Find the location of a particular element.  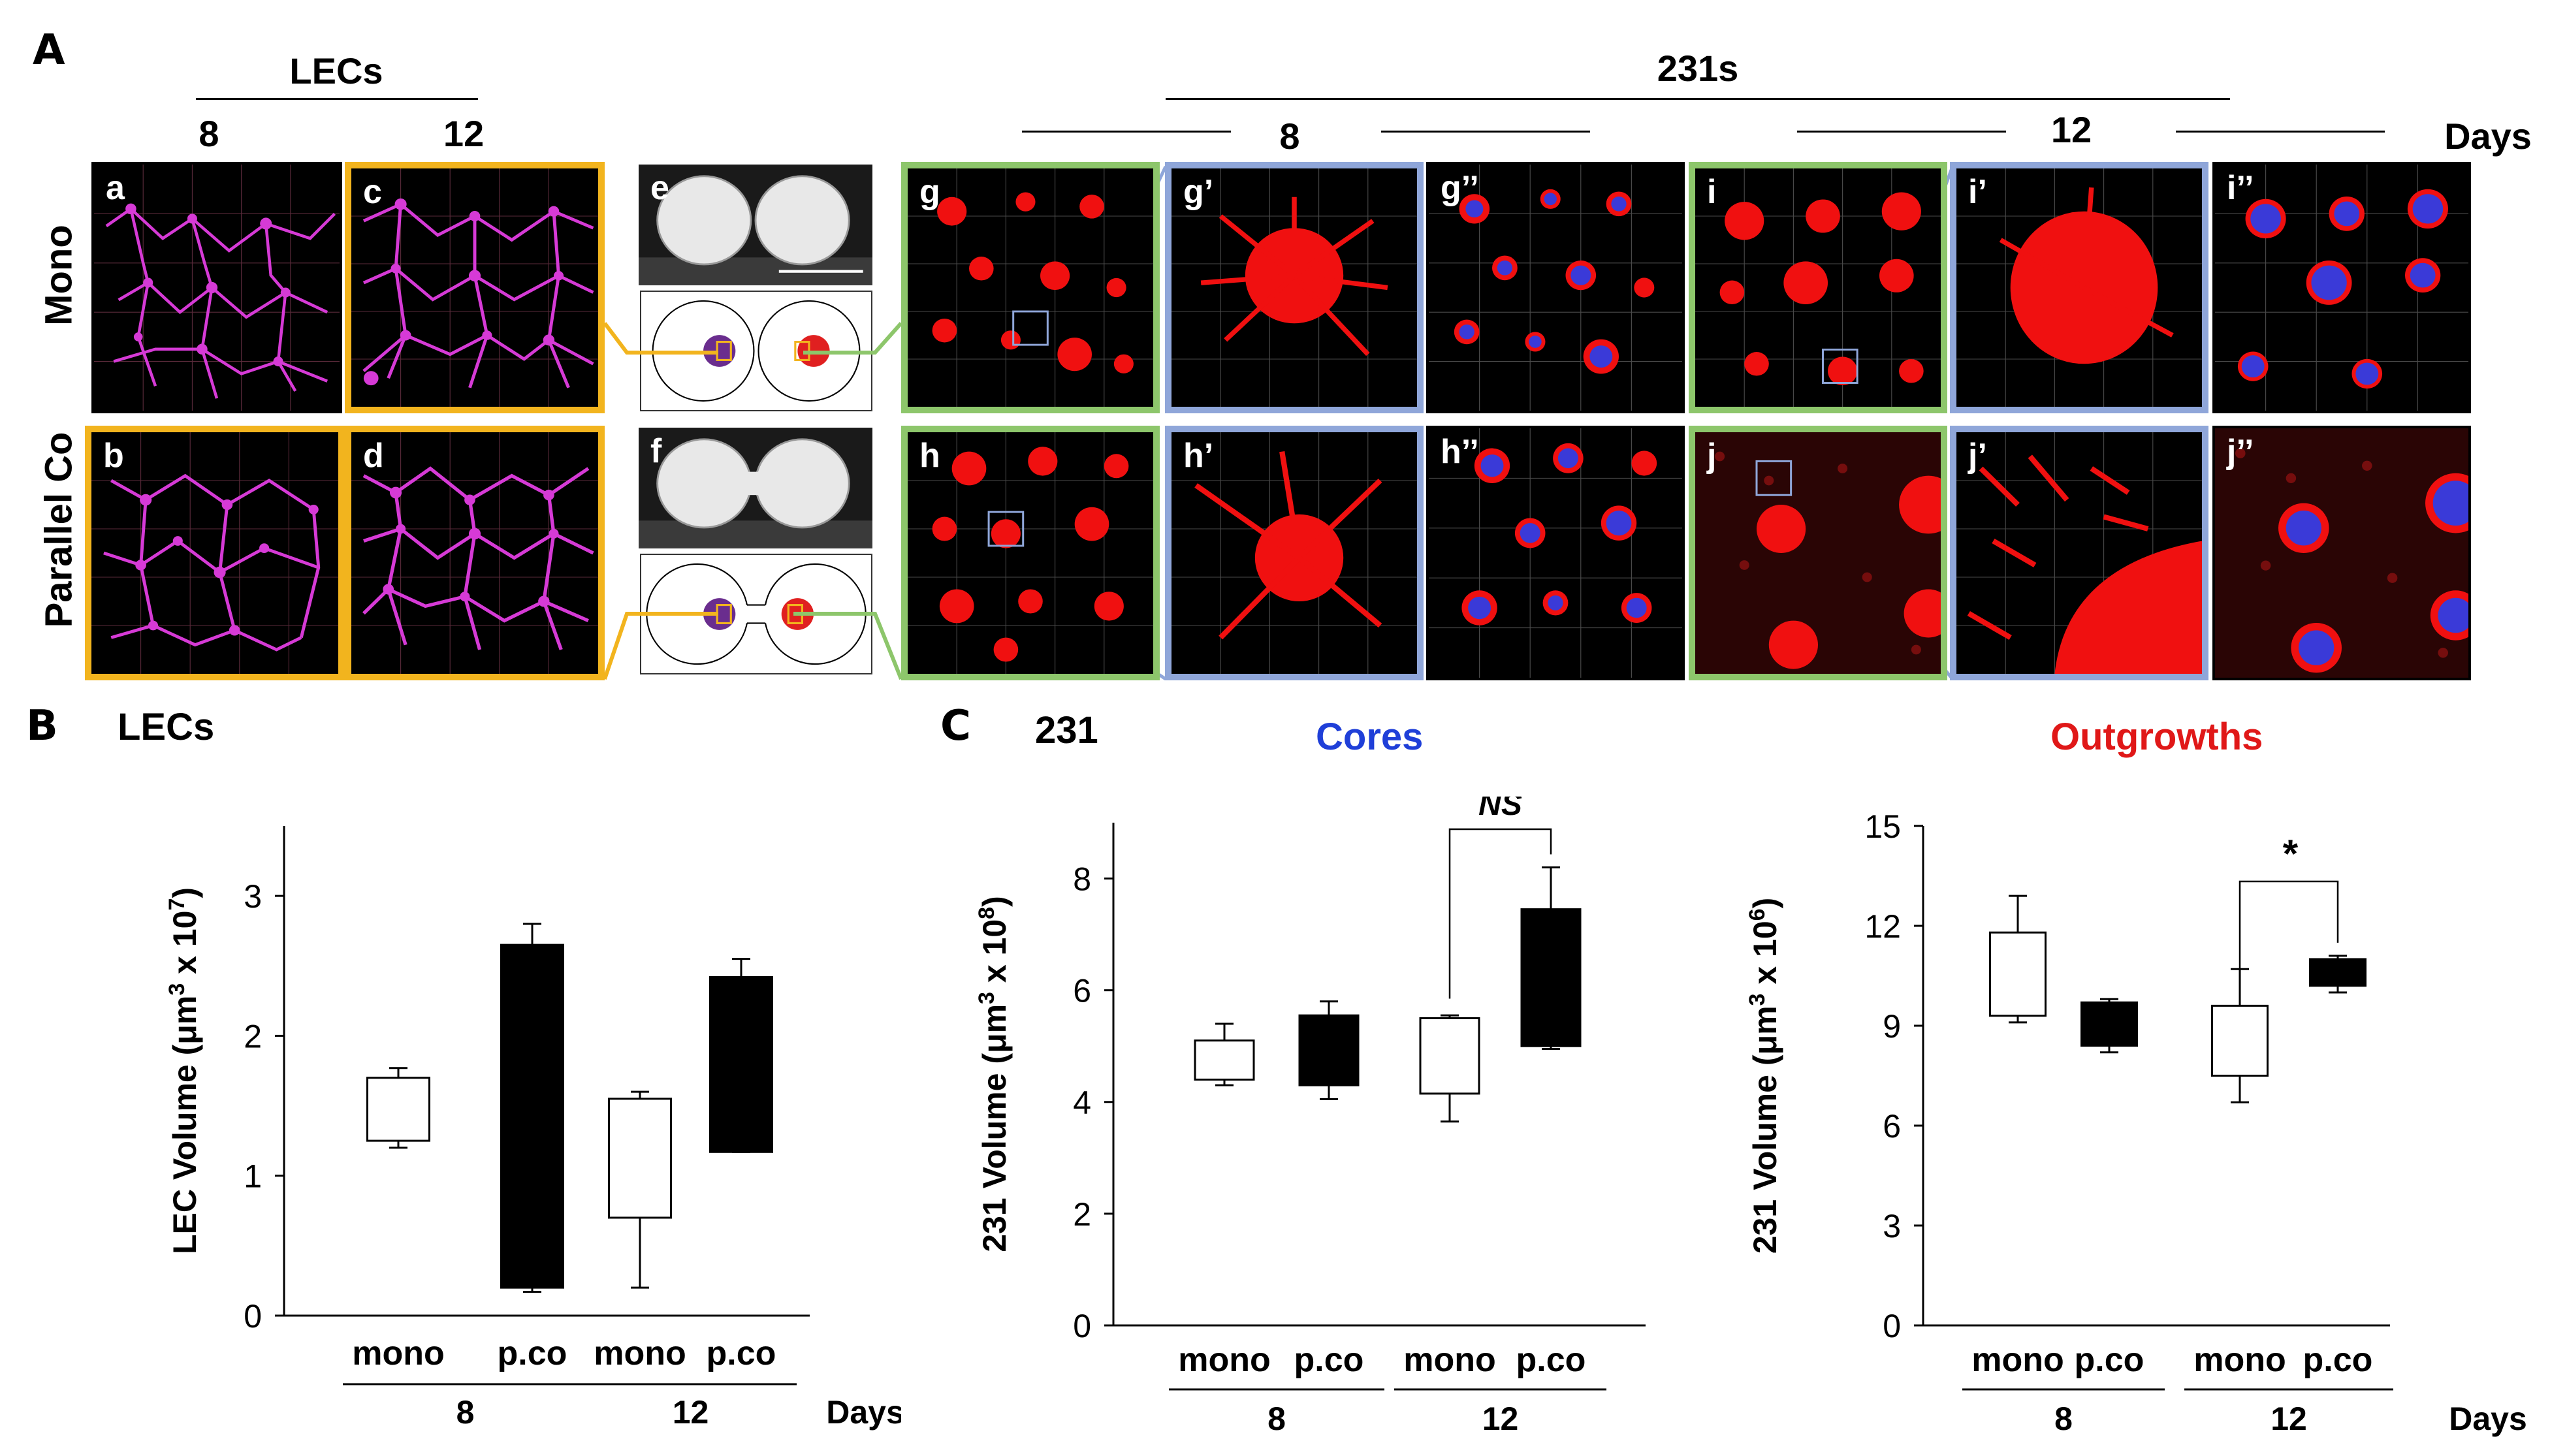

tumor-h1 is located at coordinates (1294, 553).